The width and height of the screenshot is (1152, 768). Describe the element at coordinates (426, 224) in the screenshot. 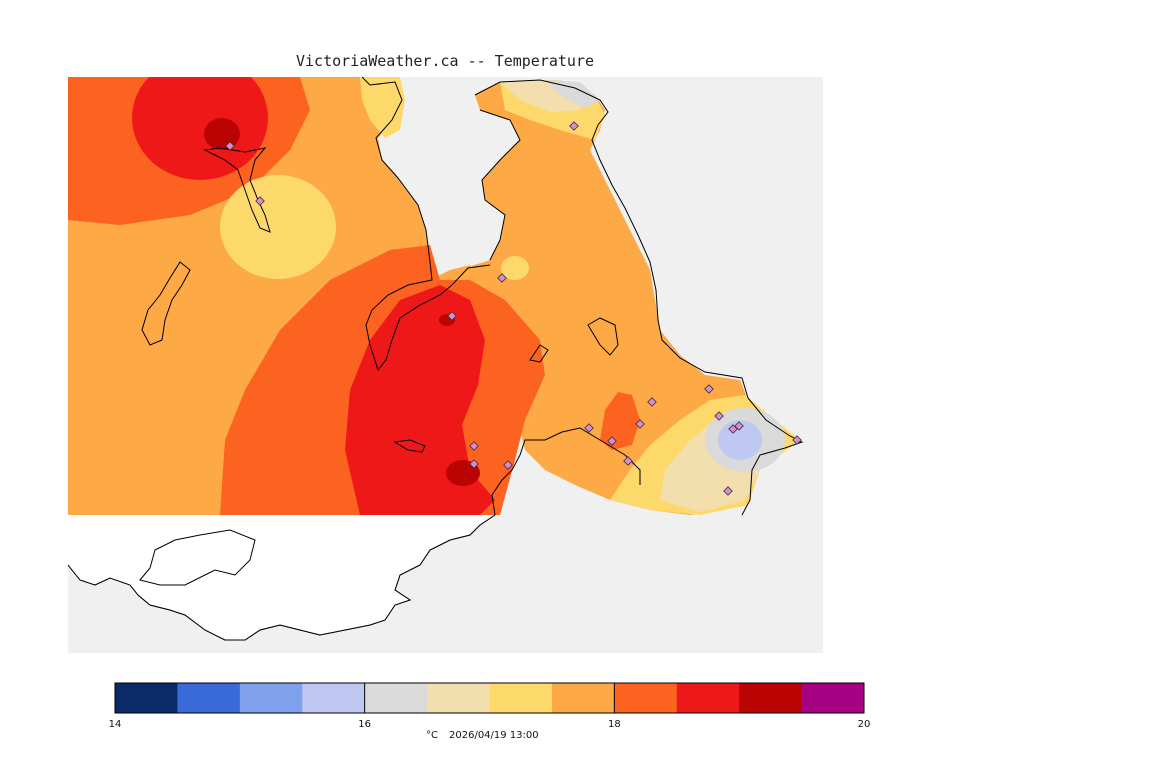

I see `coastline-west` at that location.